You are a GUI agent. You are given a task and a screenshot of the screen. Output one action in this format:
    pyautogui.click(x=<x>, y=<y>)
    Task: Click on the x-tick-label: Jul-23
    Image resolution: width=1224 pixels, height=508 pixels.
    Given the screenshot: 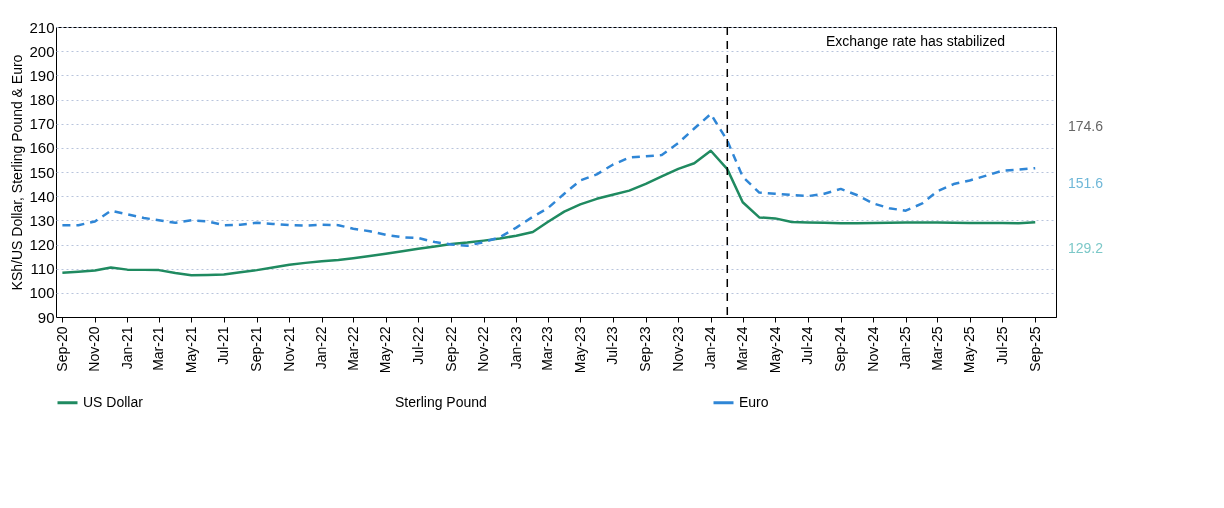 What is the action you would take?
    pyautogui.click(x=612, y=345)
    